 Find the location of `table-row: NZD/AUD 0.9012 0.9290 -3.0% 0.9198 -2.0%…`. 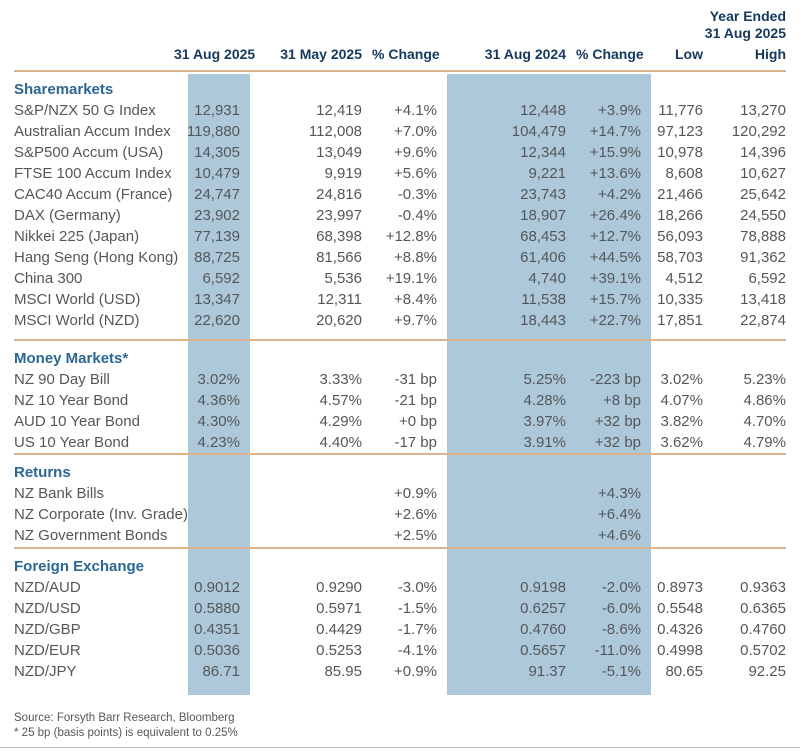

table-row: NZD/AUD 0.9012 0.9290 -3.0% 0.9198 -2.0%… is located at coordinates (400, 587).